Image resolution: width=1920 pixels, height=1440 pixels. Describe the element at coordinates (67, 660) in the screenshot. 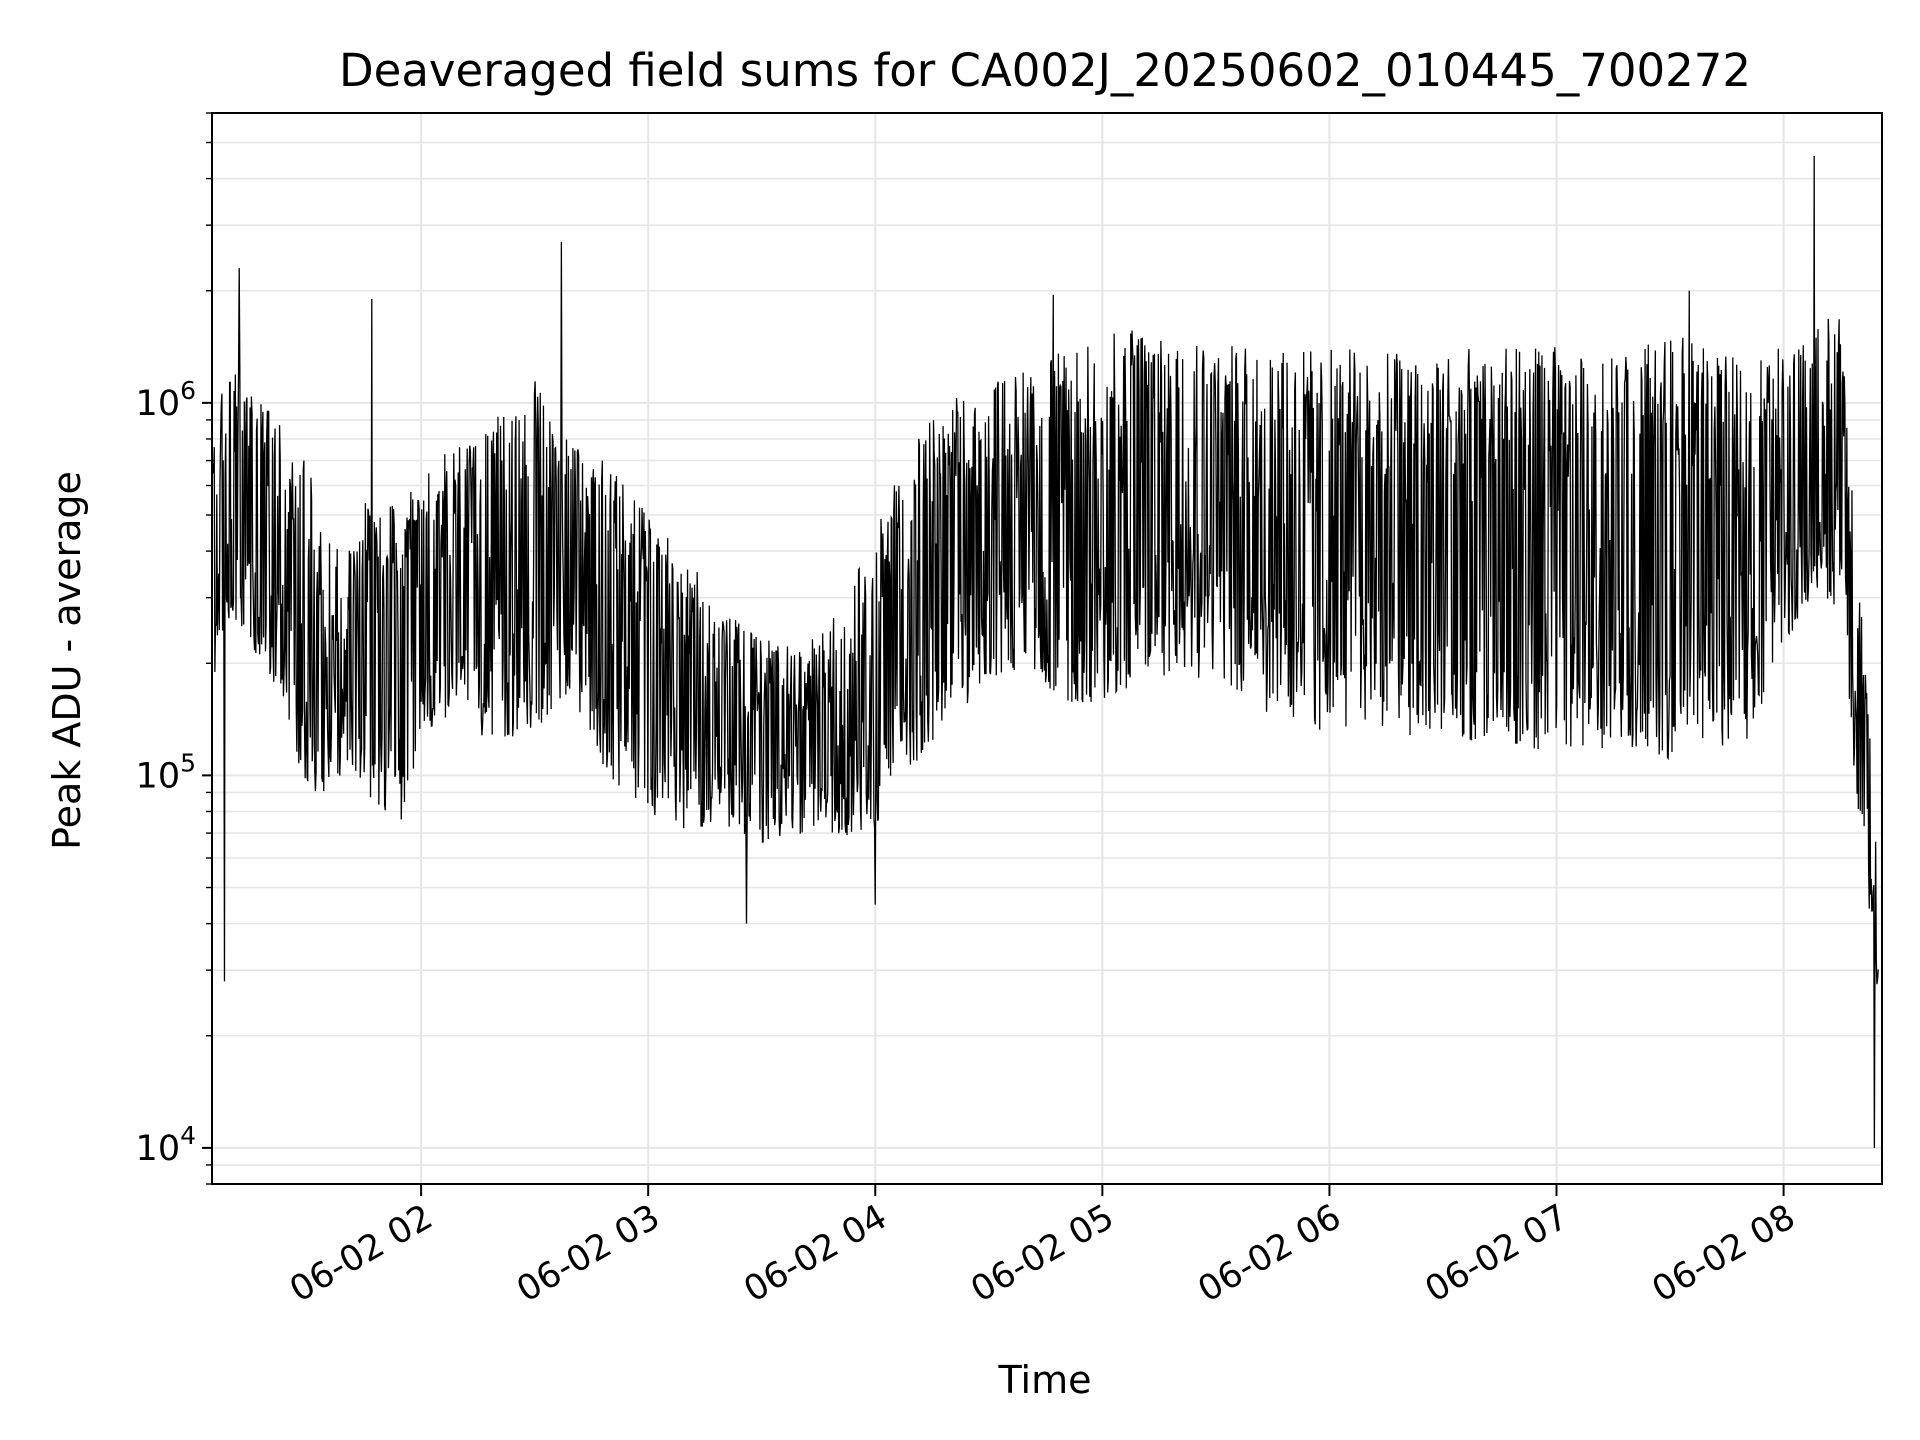

I see `y-axis-label: Peak ADU - average` at that location.